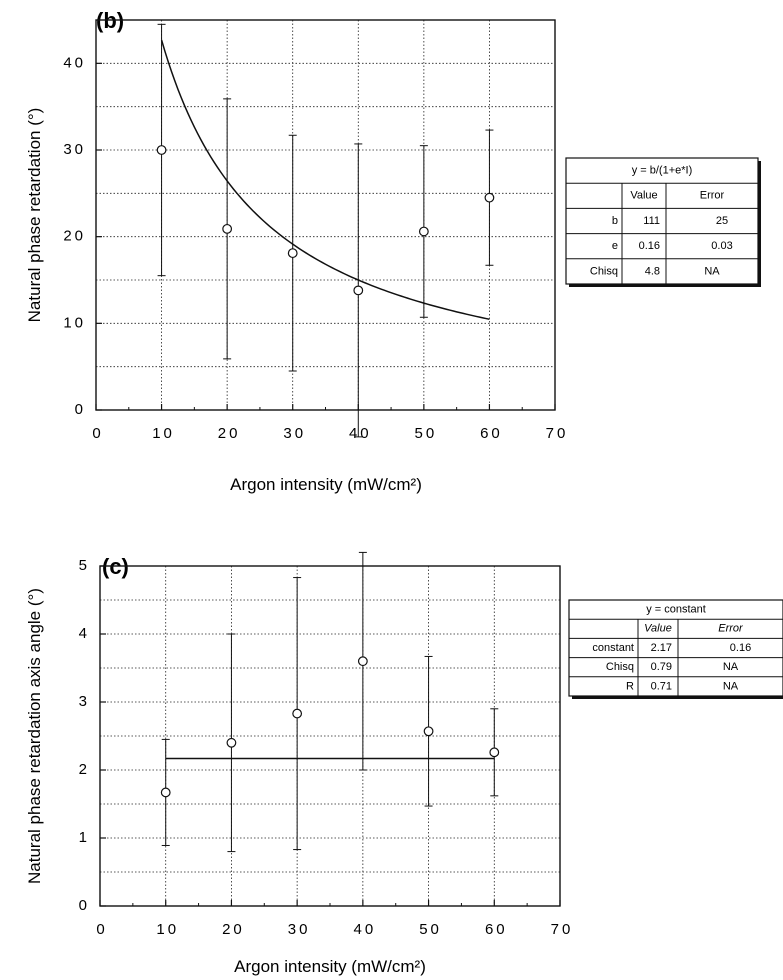 The height and width of the screenshot is (980, 783). I want to click on y-tick-label: 30, so click(74, 149).